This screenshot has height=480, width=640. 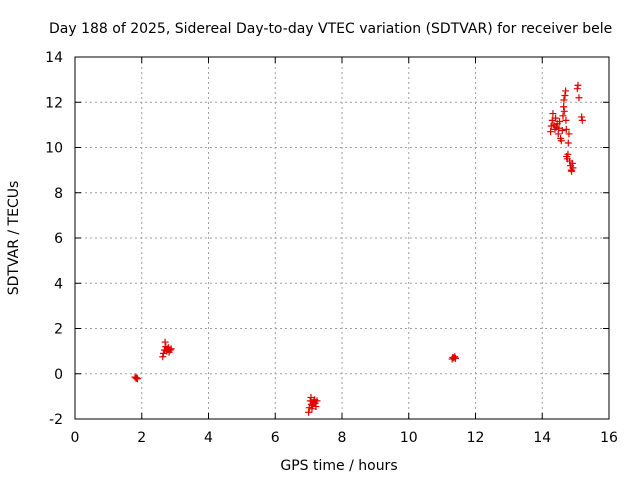 What do you see at coordinates (58, 194) in the screenshot?
I see `y-tick-label: 8` at bounding box center [58, 194].